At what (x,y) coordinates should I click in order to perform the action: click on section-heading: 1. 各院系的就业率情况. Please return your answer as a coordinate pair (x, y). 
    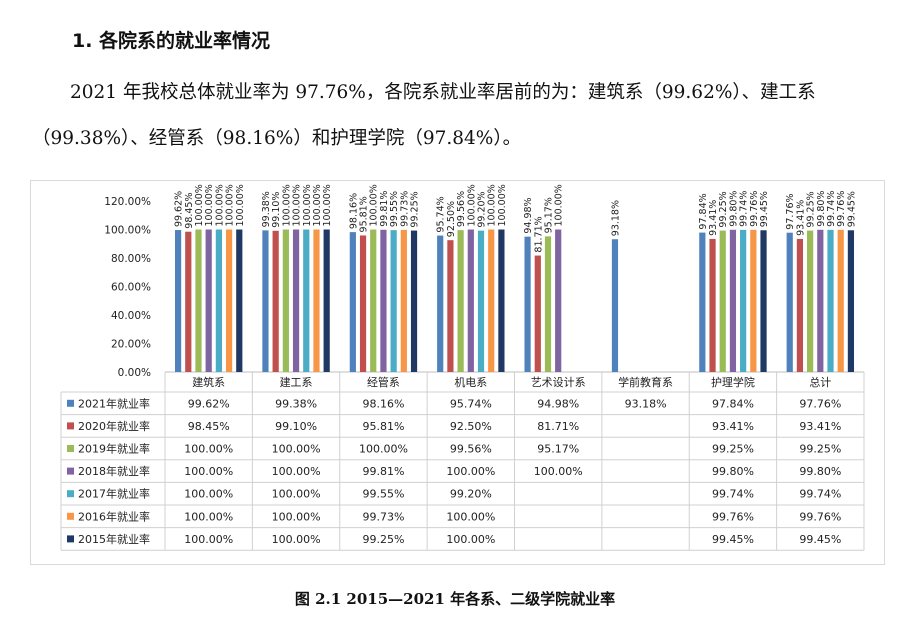
    Looking at the image, I should click on (171, 41).